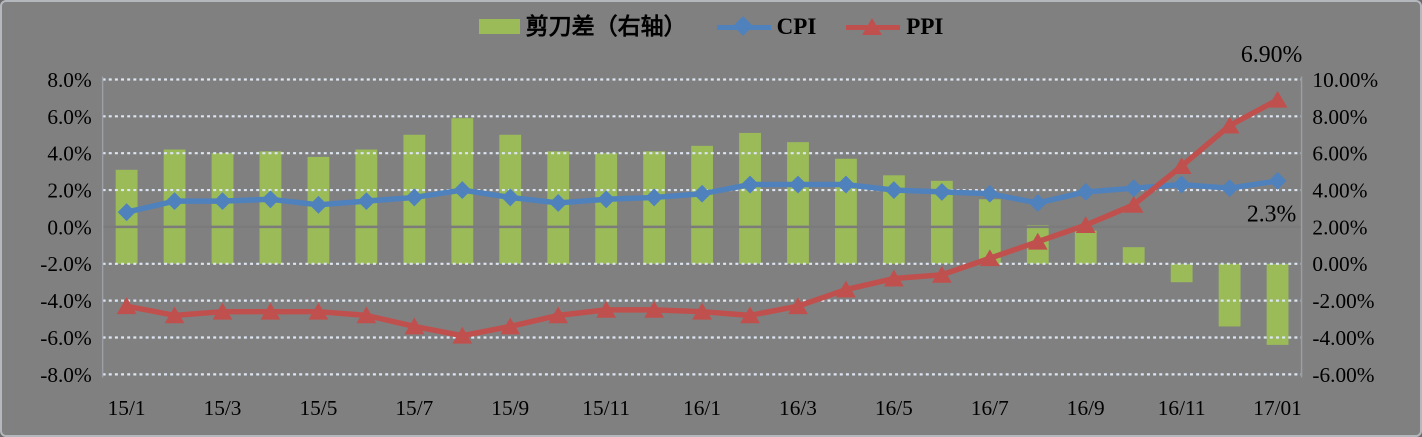 The width and height of the screenshot is (1422, 437). Describe the element at coordinates (894, 408) in the screenshot. I see `svg-text: 16/5` at that location.